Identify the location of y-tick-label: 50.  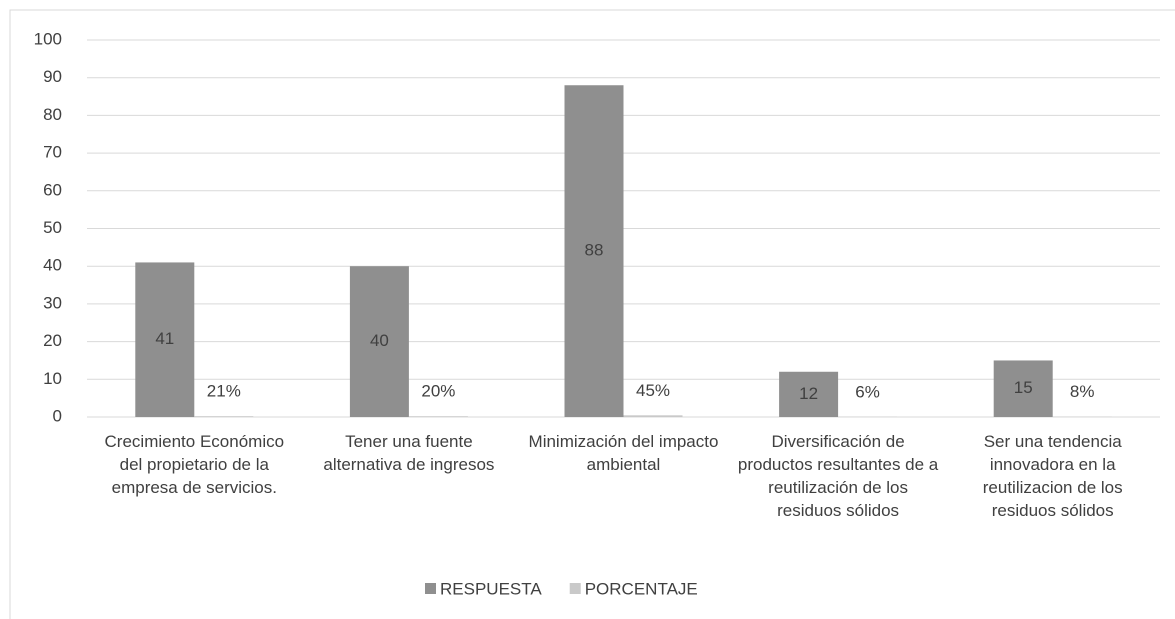
(52, 227).